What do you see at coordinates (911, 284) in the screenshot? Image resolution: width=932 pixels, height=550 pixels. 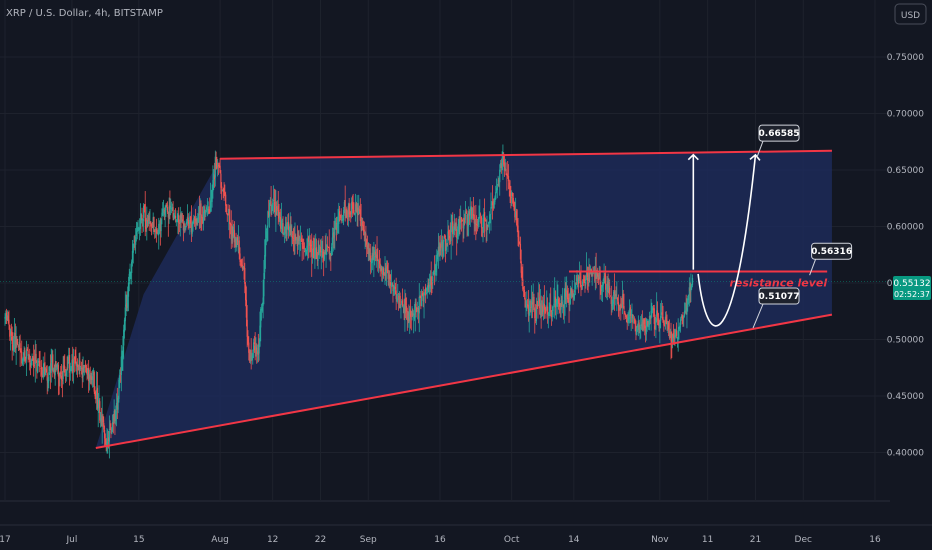 I see `last-price-value: 0.55132` at bounding box center [911, 284].